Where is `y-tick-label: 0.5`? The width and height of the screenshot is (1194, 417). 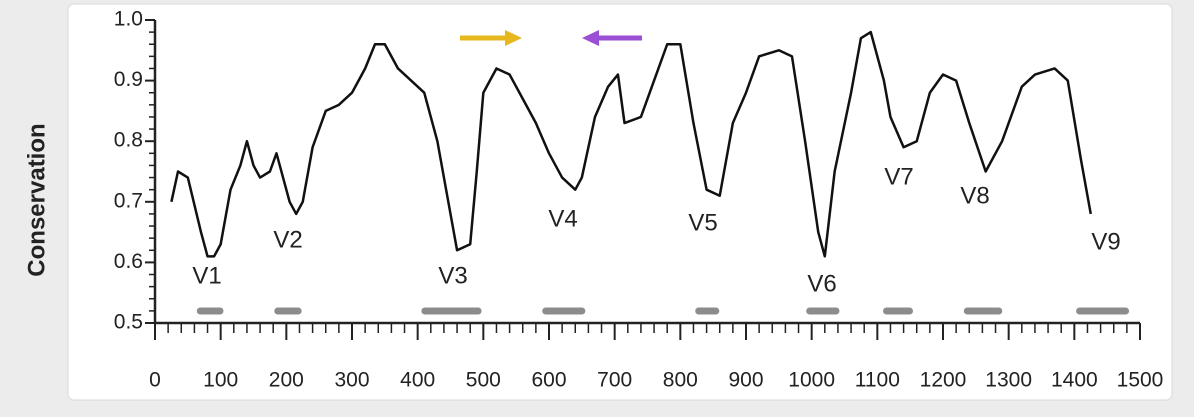 y-tick-label: 0.5 is located at coordinates (128, 322).